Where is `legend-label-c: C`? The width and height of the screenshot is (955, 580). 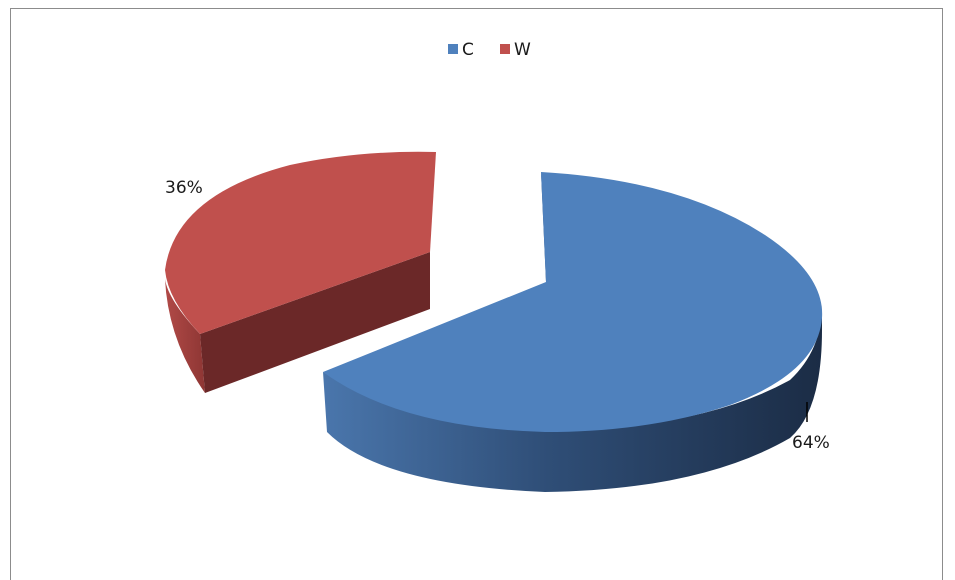
legend-label-c: C is located at coordinates (468, 50).